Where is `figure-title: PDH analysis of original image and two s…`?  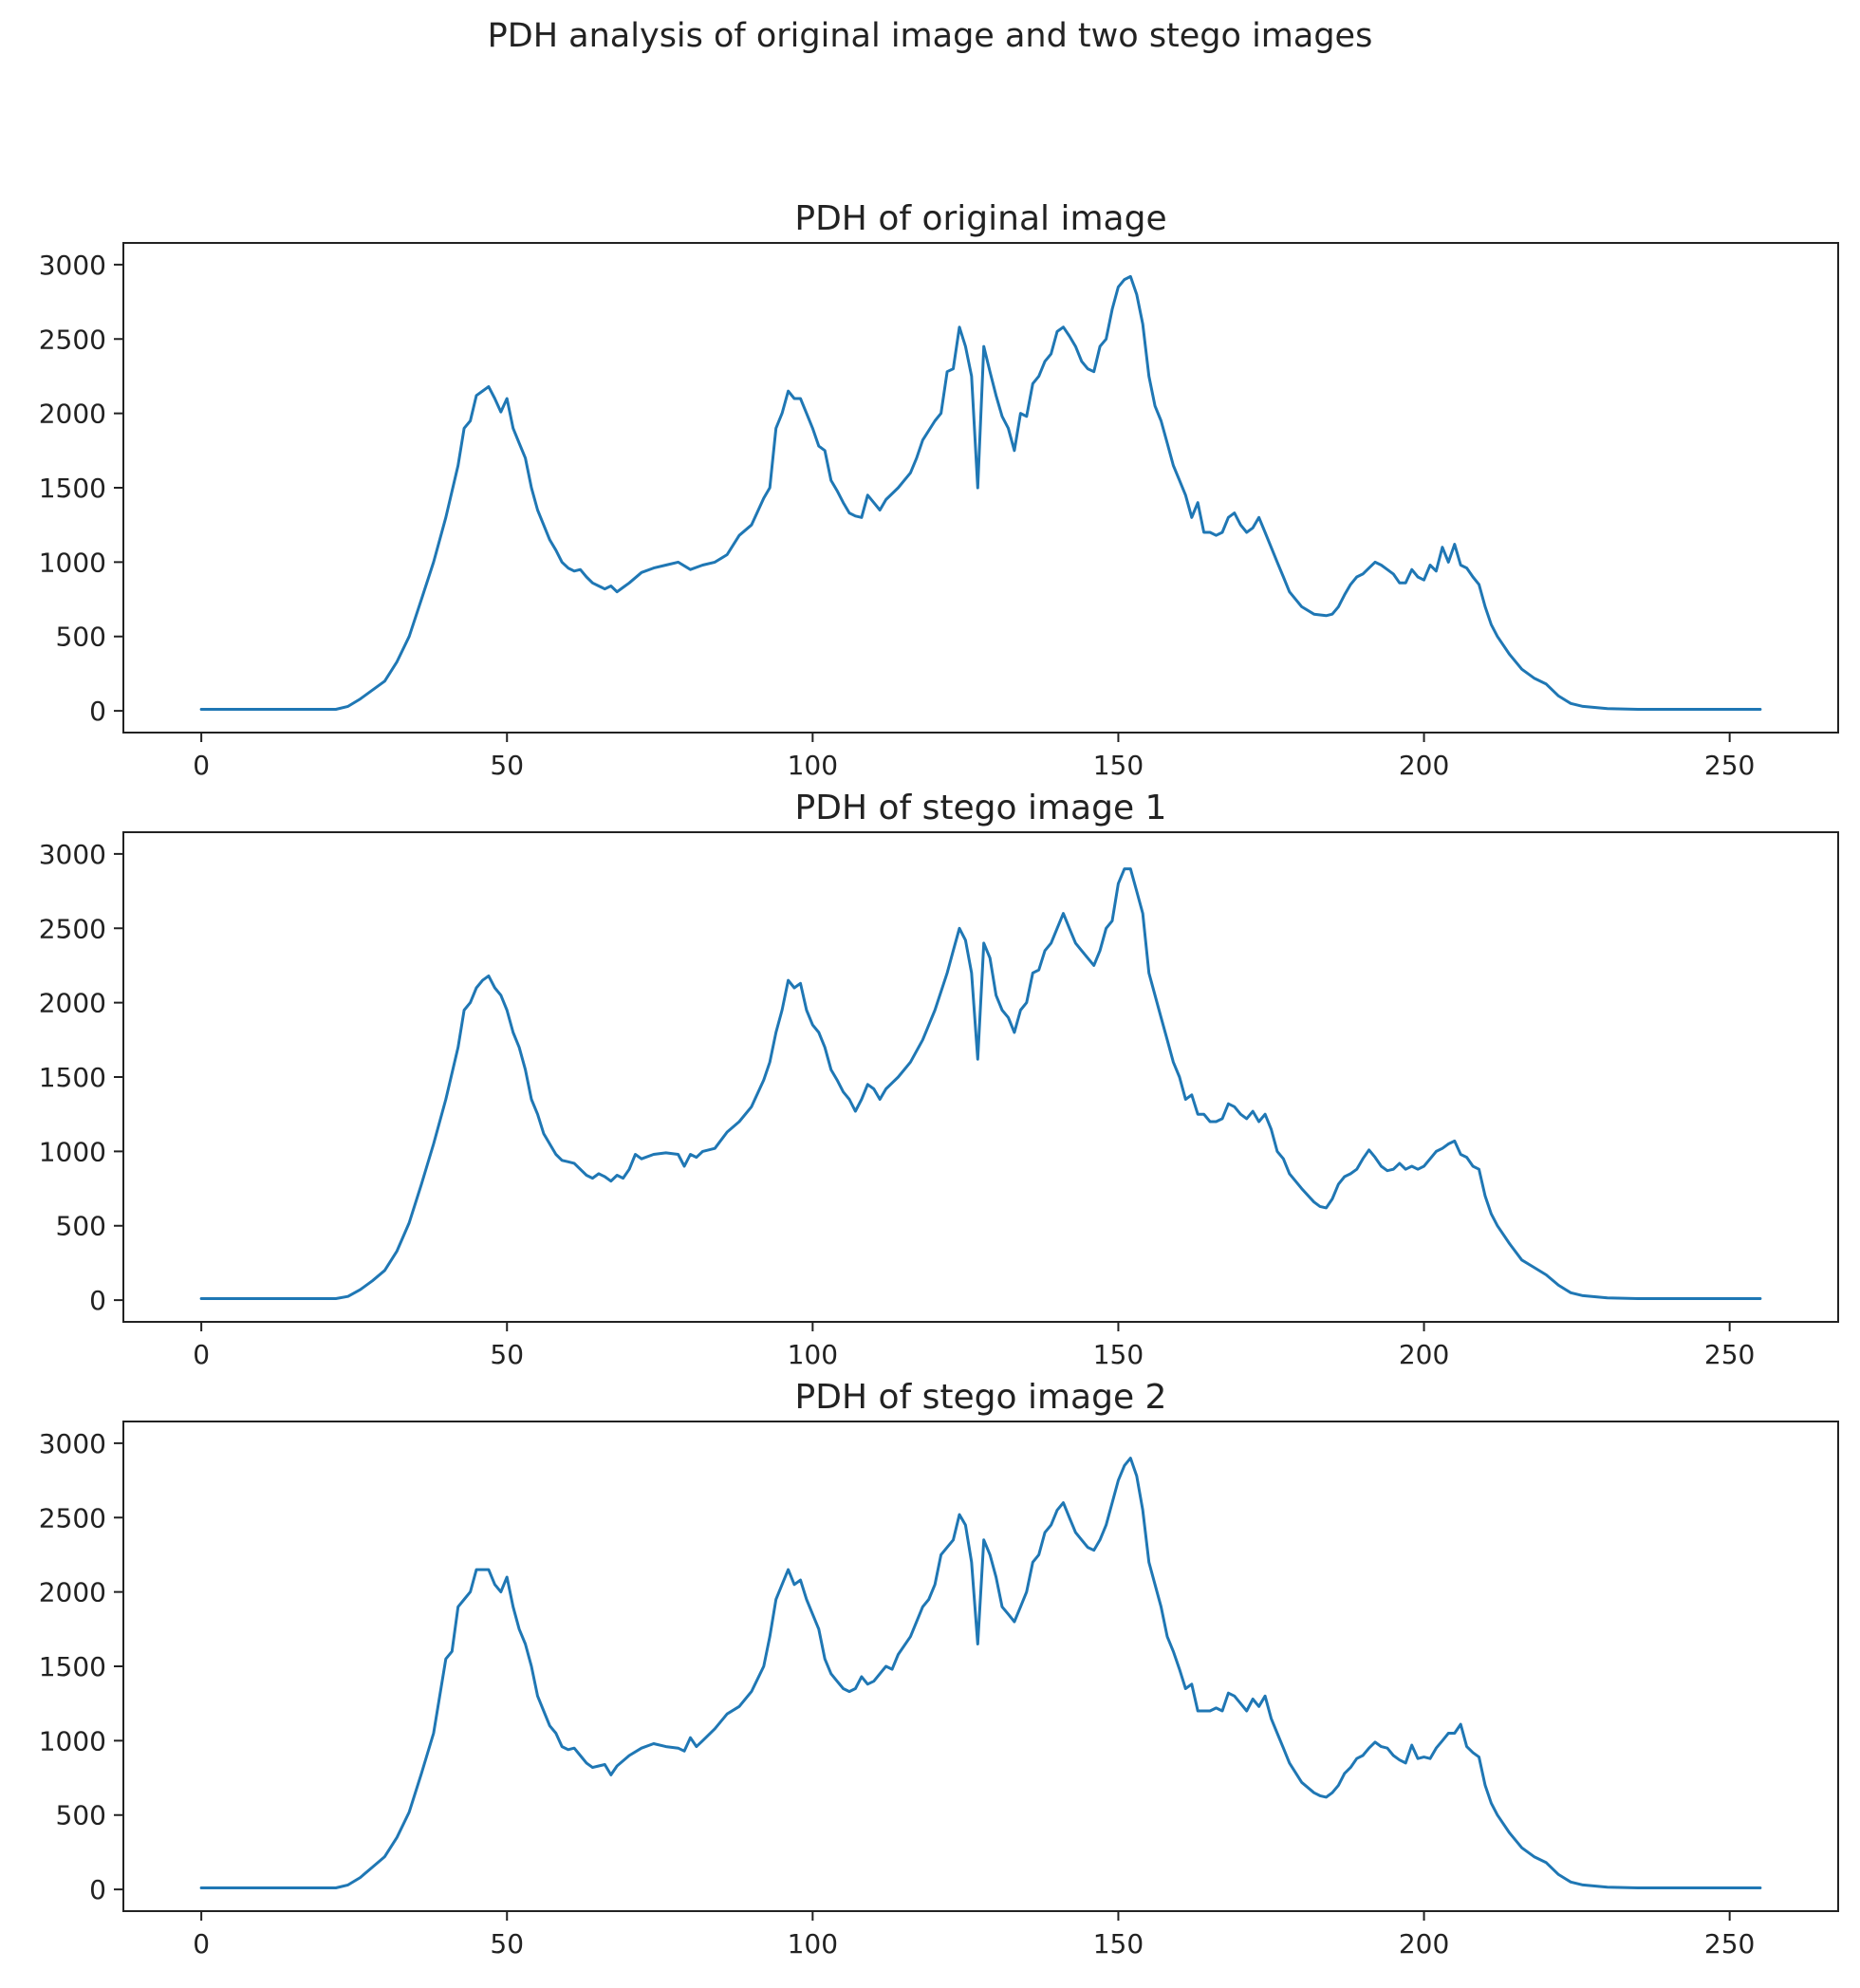
figure-title: PDH analysis of original image and two s… is located at coordinates (930, 36).